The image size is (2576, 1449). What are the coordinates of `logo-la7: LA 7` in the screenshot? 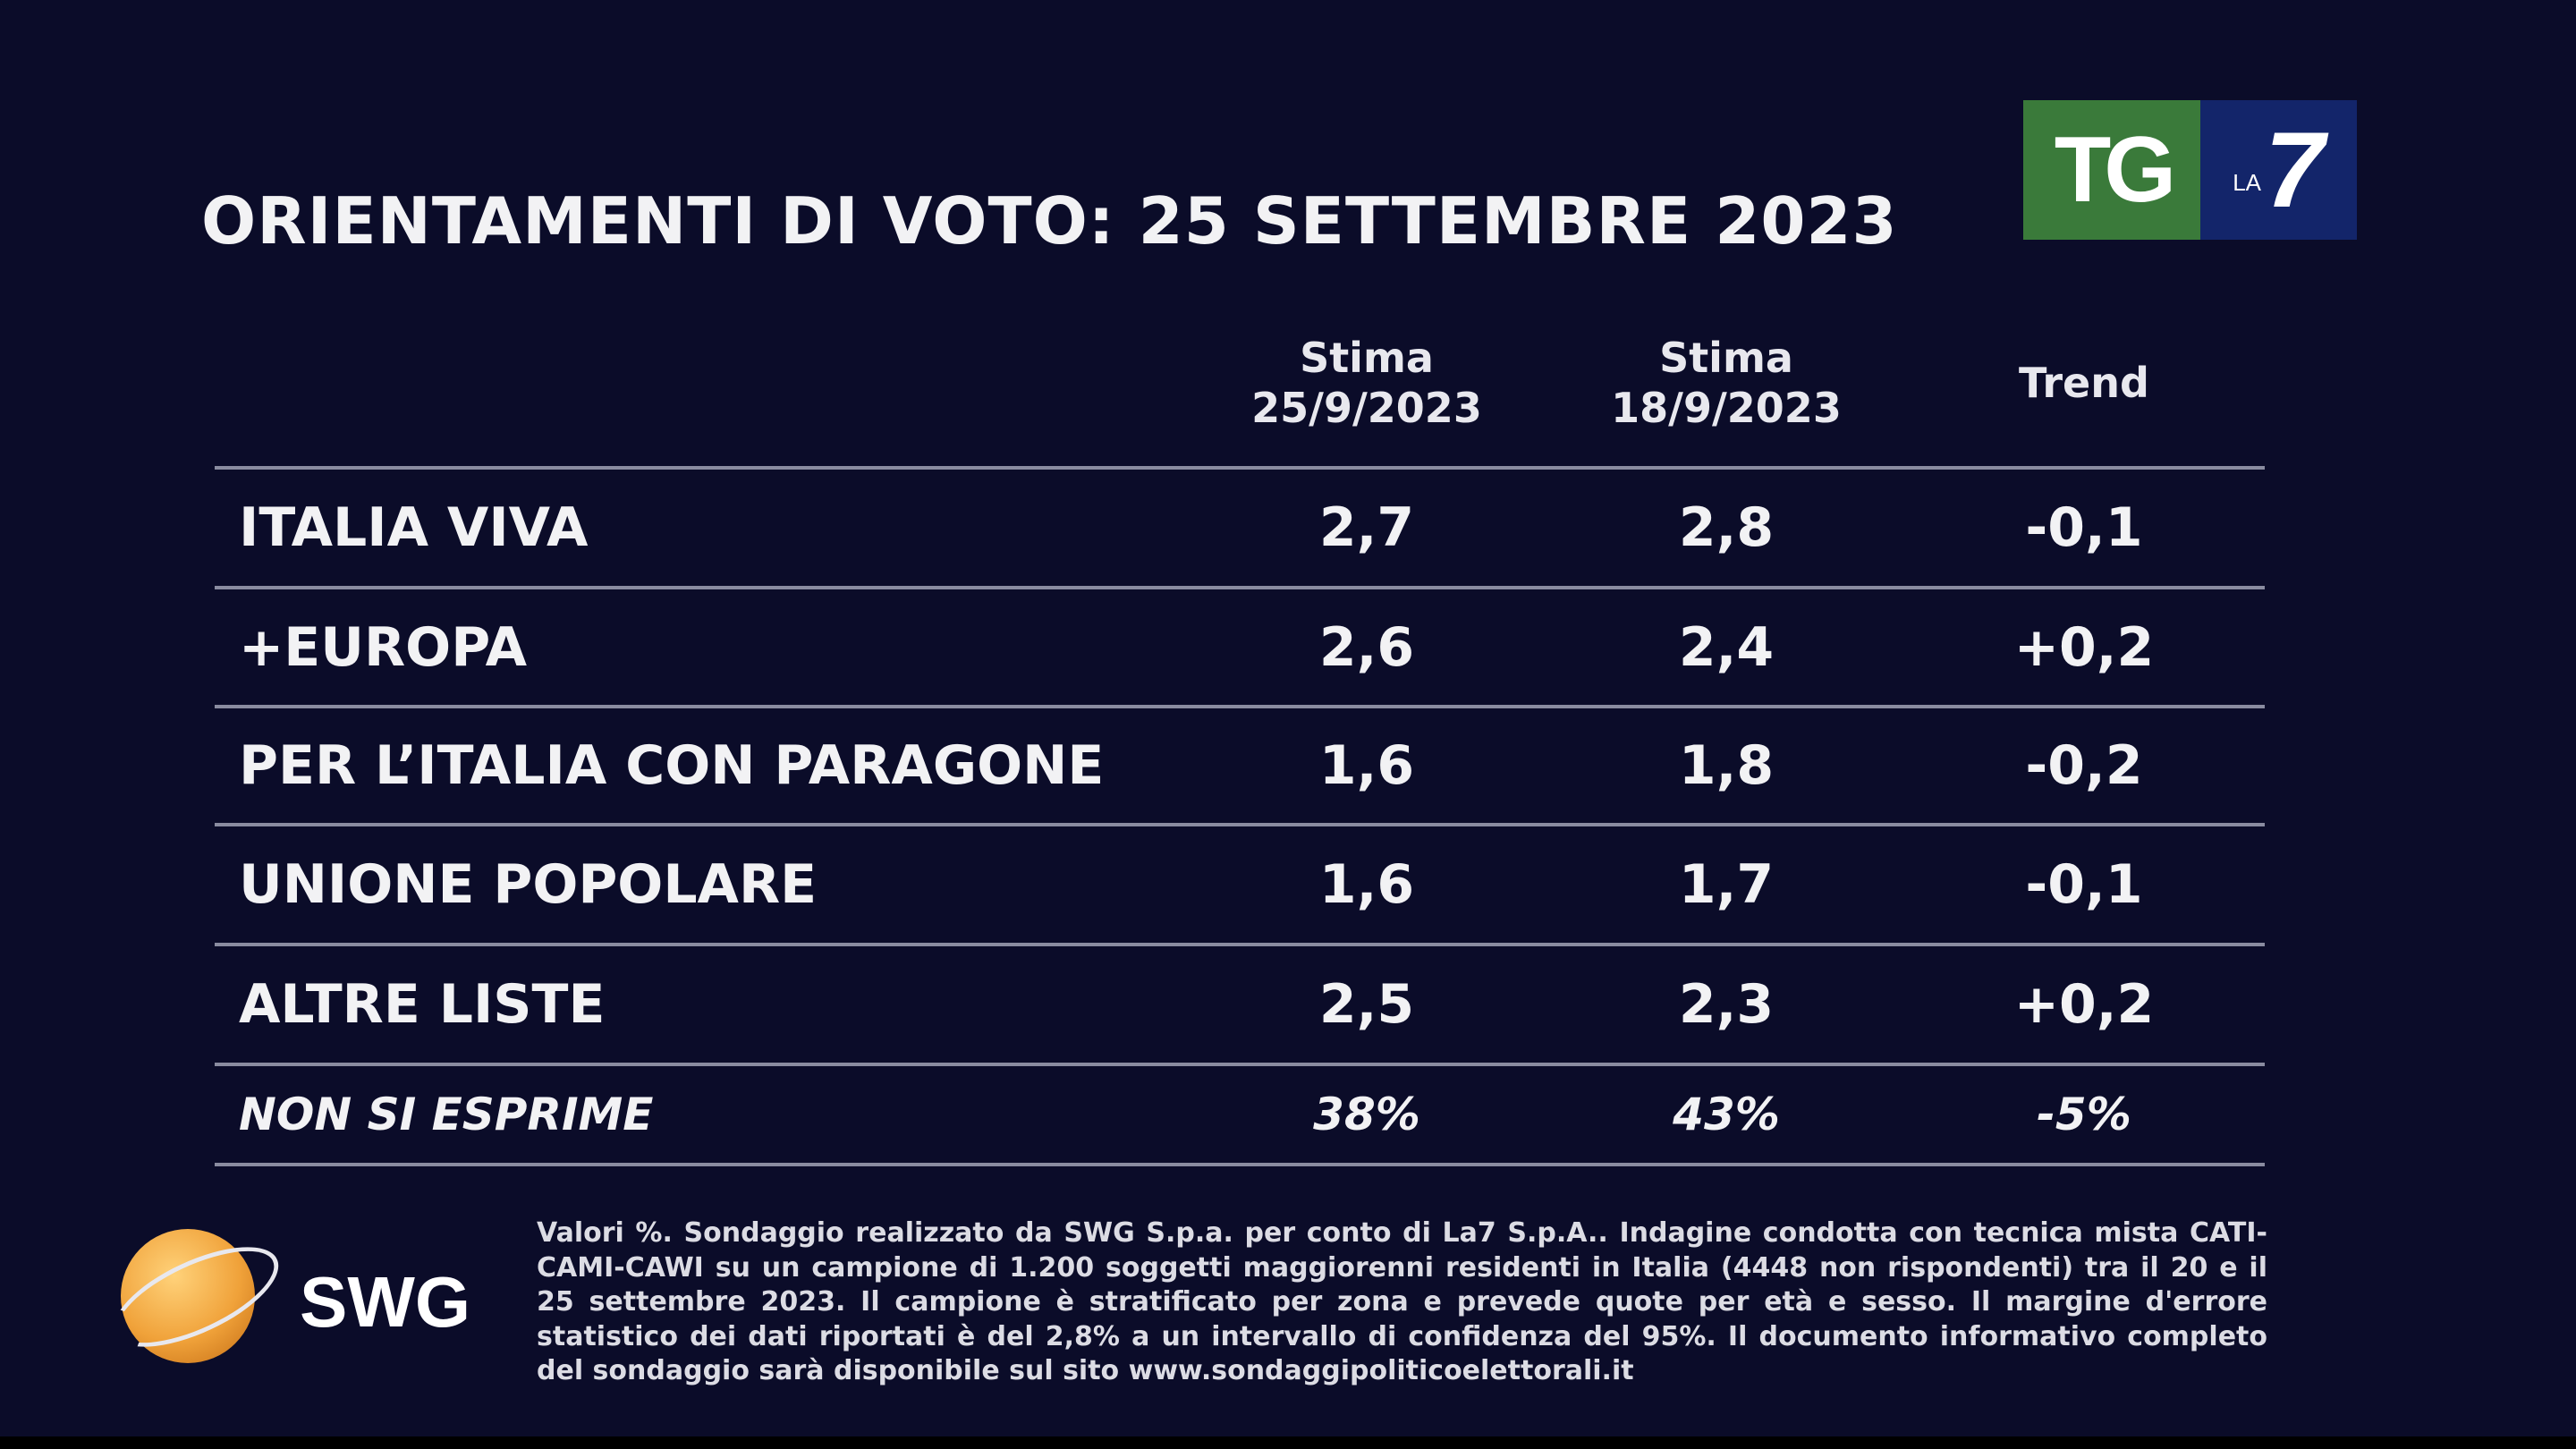 It's located at (2278, 170).